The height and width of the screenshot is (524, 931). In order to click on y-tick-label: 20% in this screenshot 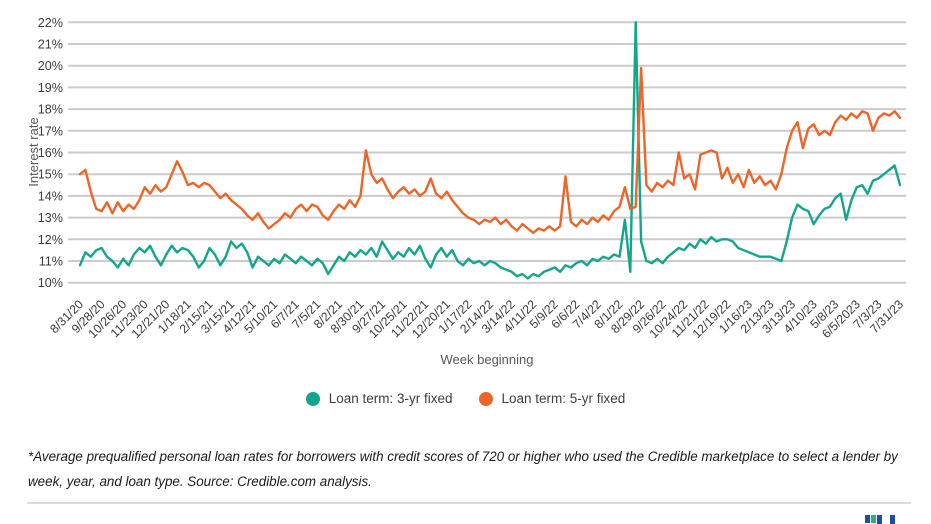, I will do `click(50, 66)`.